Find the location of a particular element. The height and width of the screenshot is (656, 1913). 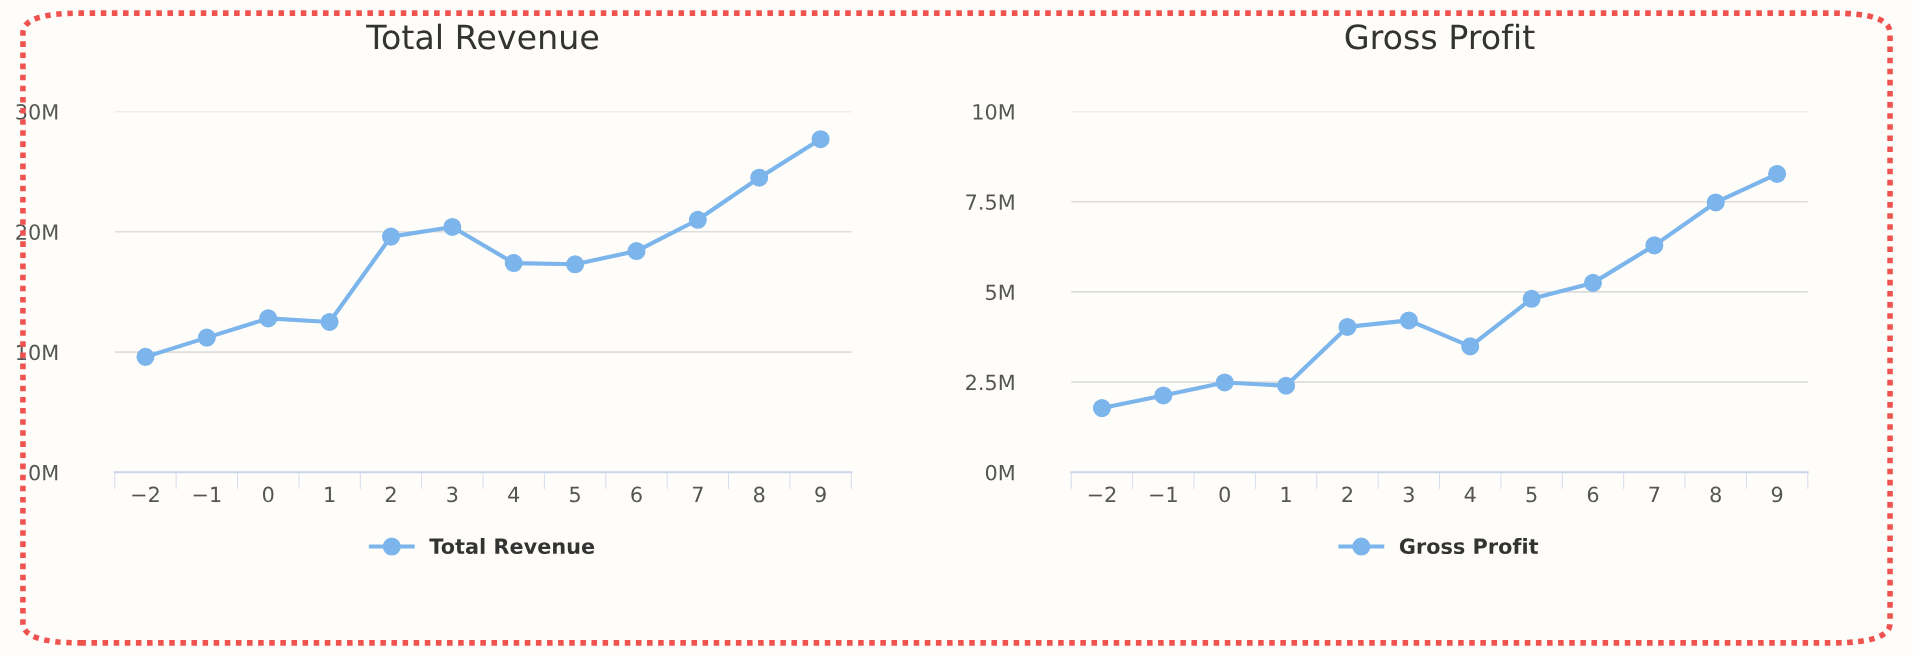

legend-label: Total Revenue is located at coordinates (512, 546).